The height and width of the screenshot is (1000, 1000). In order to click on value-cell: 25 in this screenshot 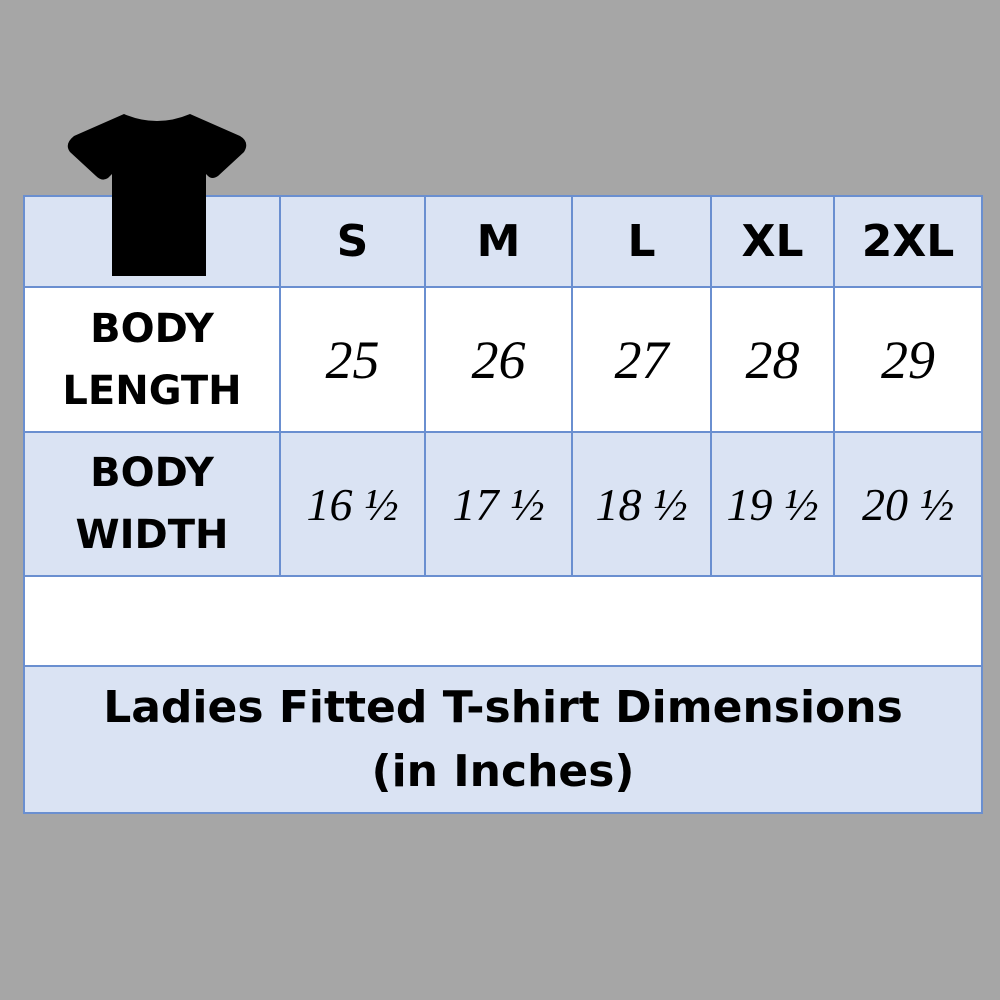, I will do `click(352, 359)`.